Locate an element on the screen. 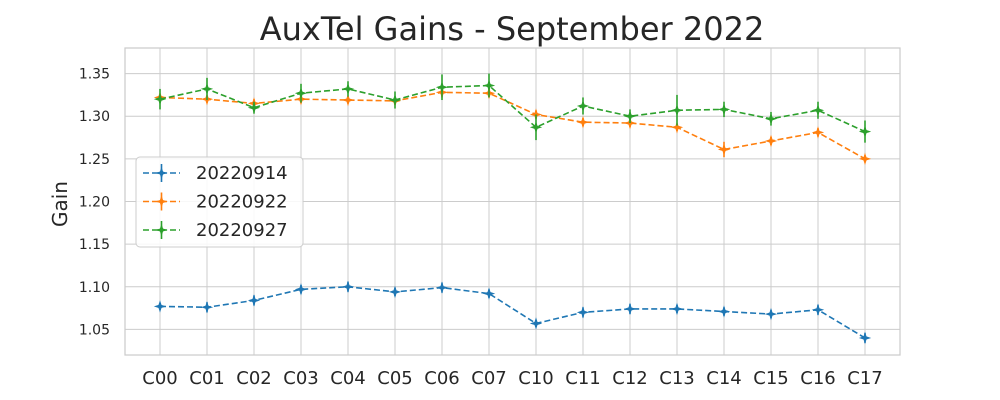  legend-item: 20220927 is located at coordinates (215, 230).